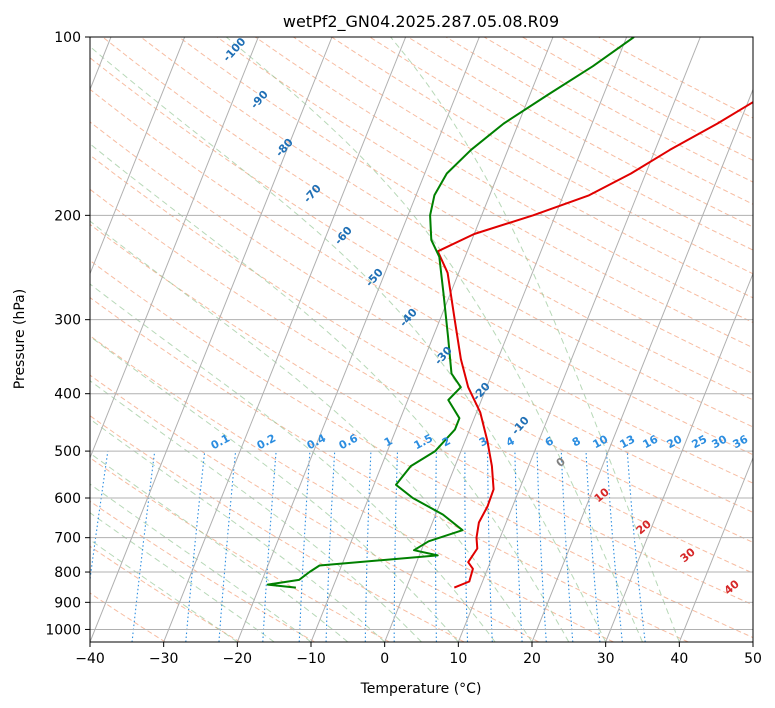 The image size is (775, 708). I want to click on mixing-ratio-label: 20, so click(675, 441).